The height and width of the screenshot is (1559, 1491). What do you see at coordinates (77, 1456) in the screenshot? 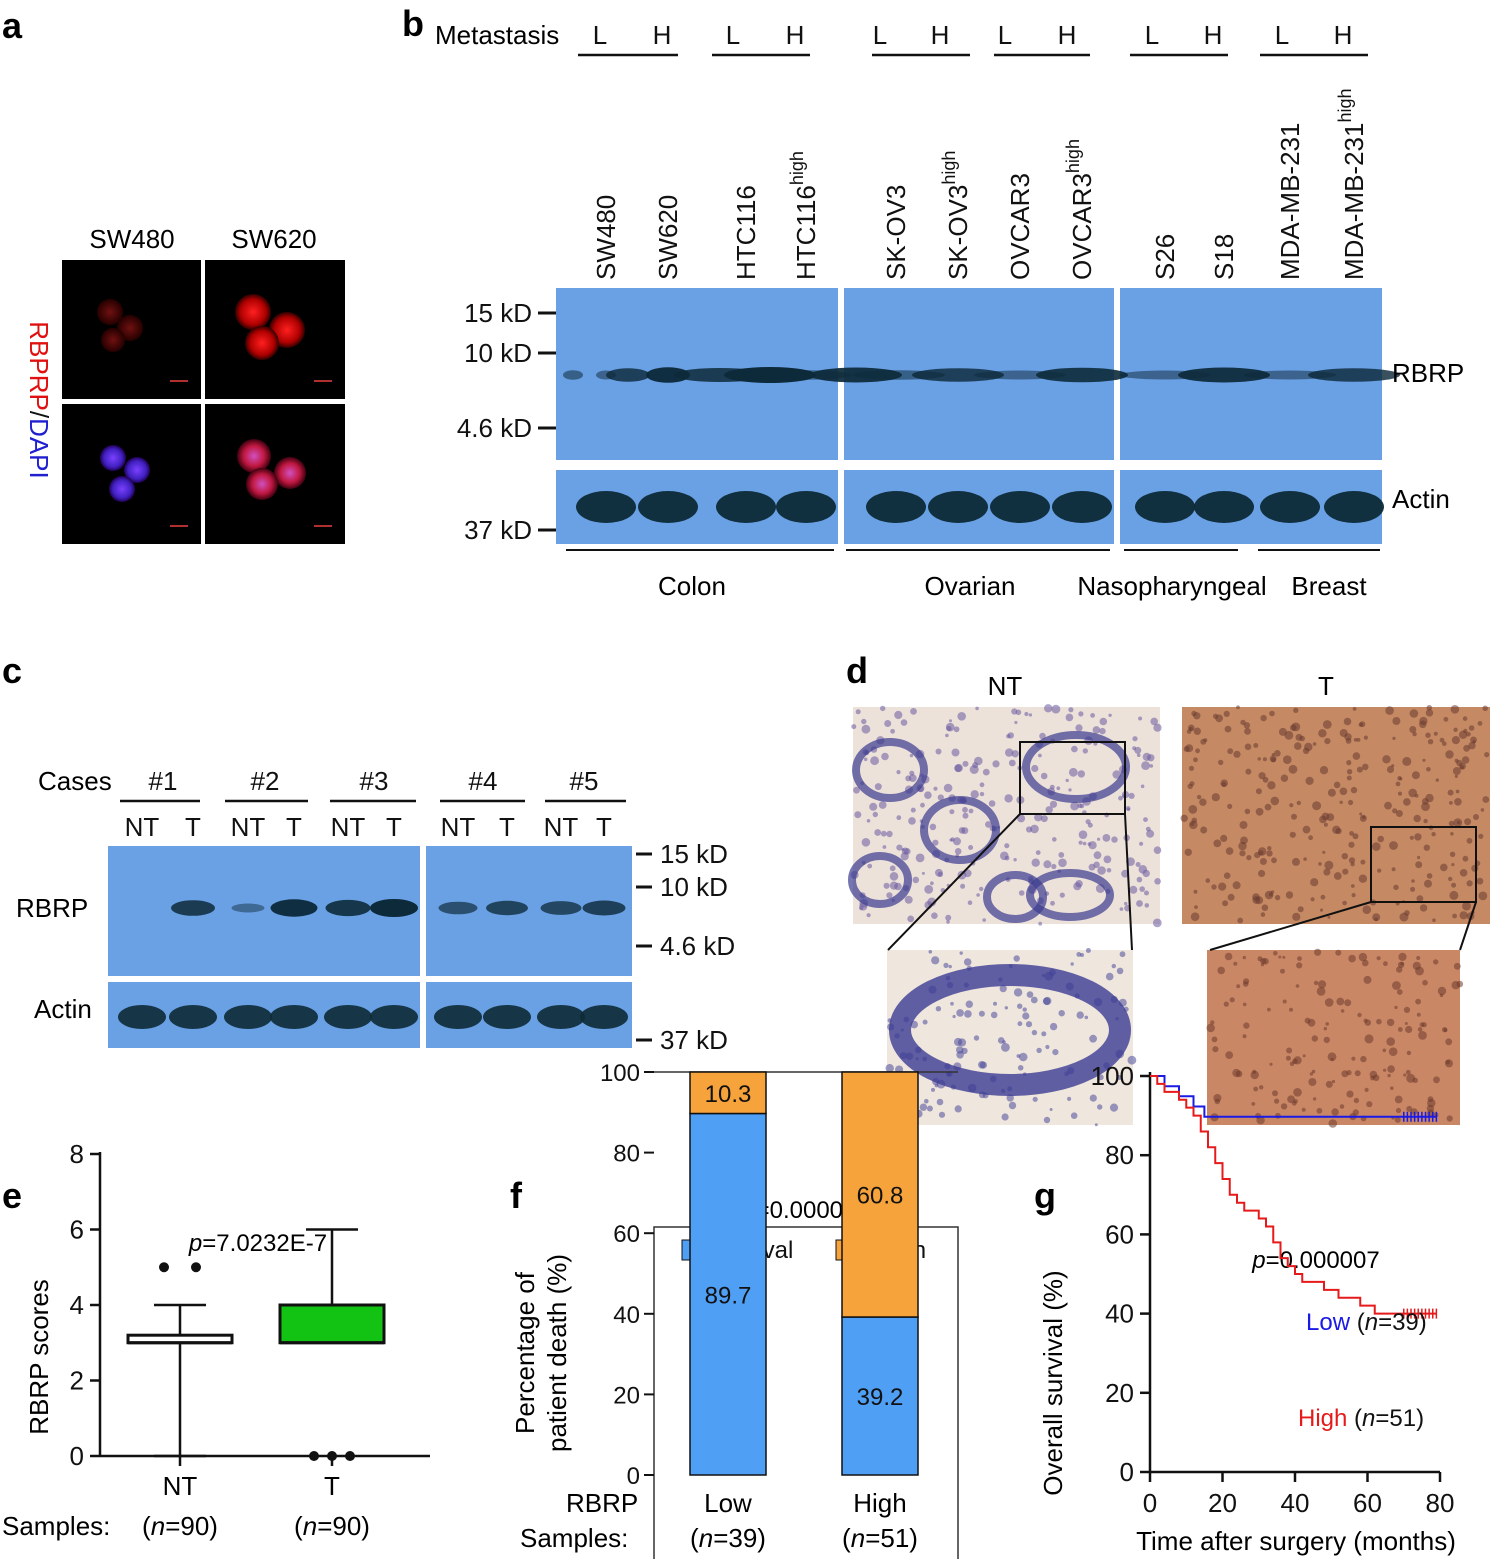
I see `y-tick-label: 0` at bounding box center [77, 1456].